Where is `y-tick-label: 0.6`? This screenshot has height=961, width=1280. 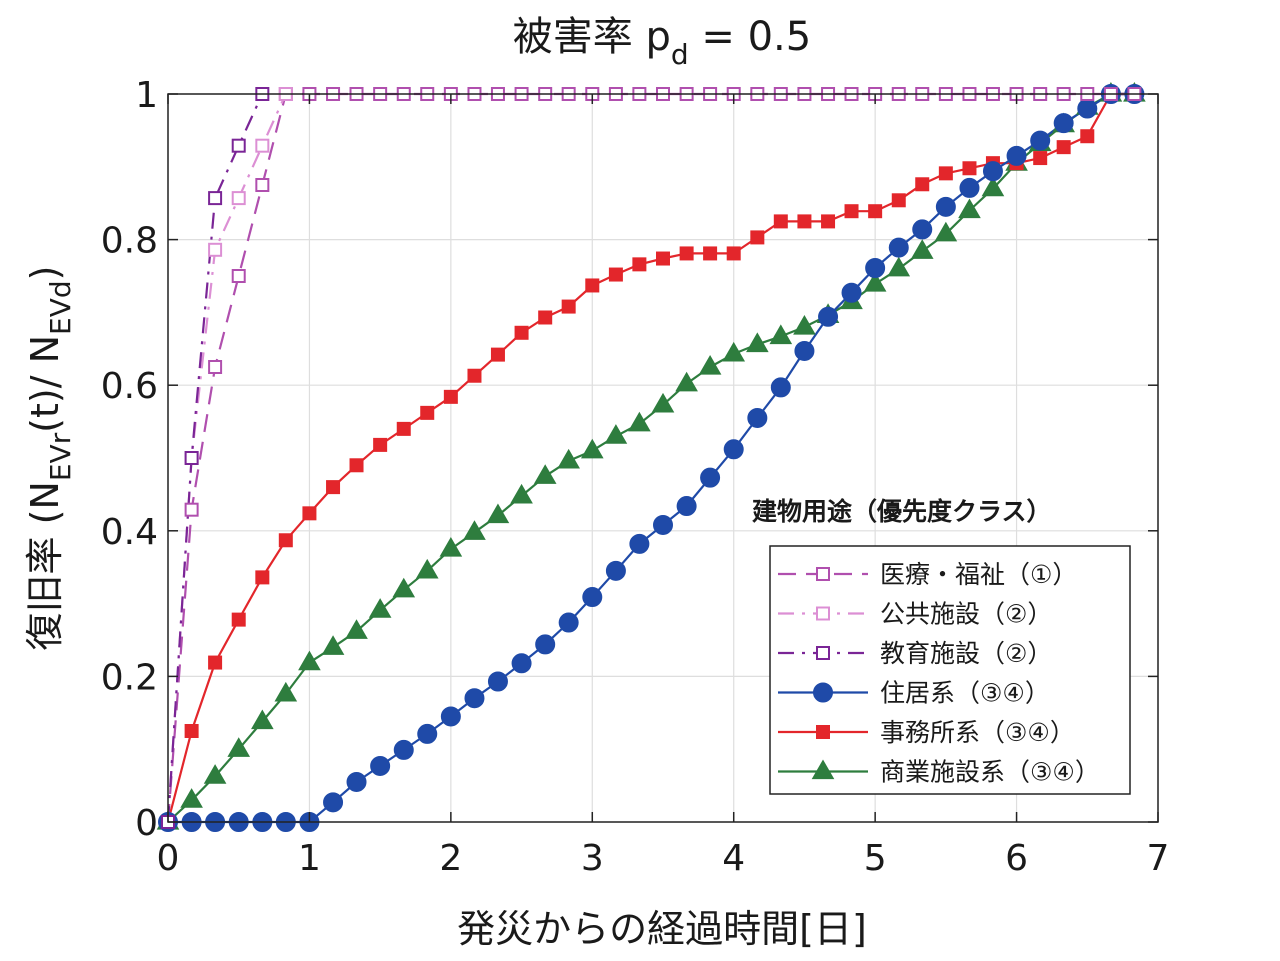
y-tick-label: 0.6 is located at coordinates (129, 386).